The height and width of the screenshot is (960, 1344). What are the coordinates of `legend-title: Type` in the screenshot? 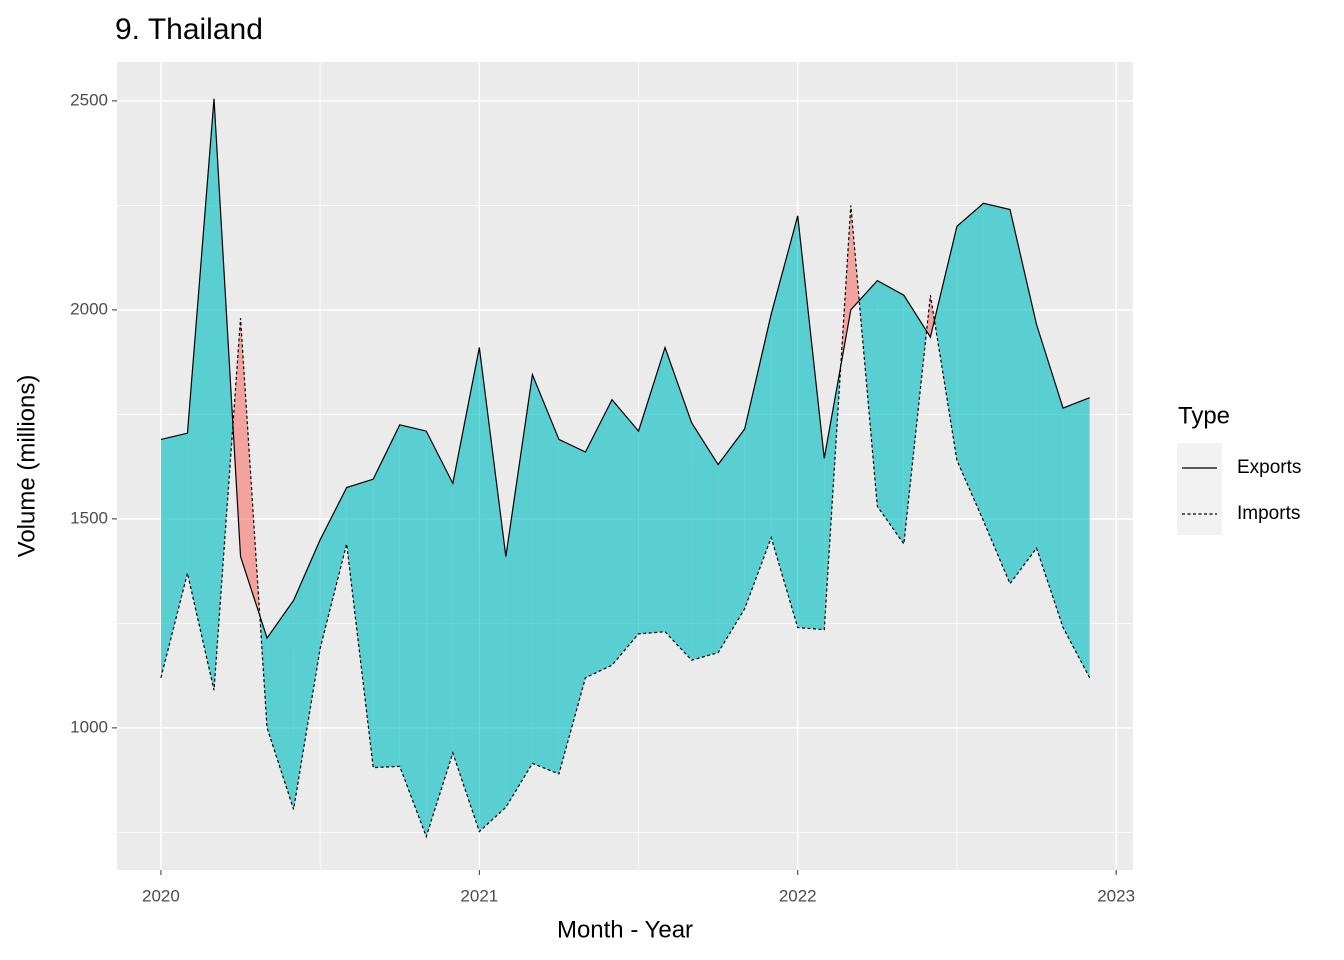 It's located at (1204, 415).